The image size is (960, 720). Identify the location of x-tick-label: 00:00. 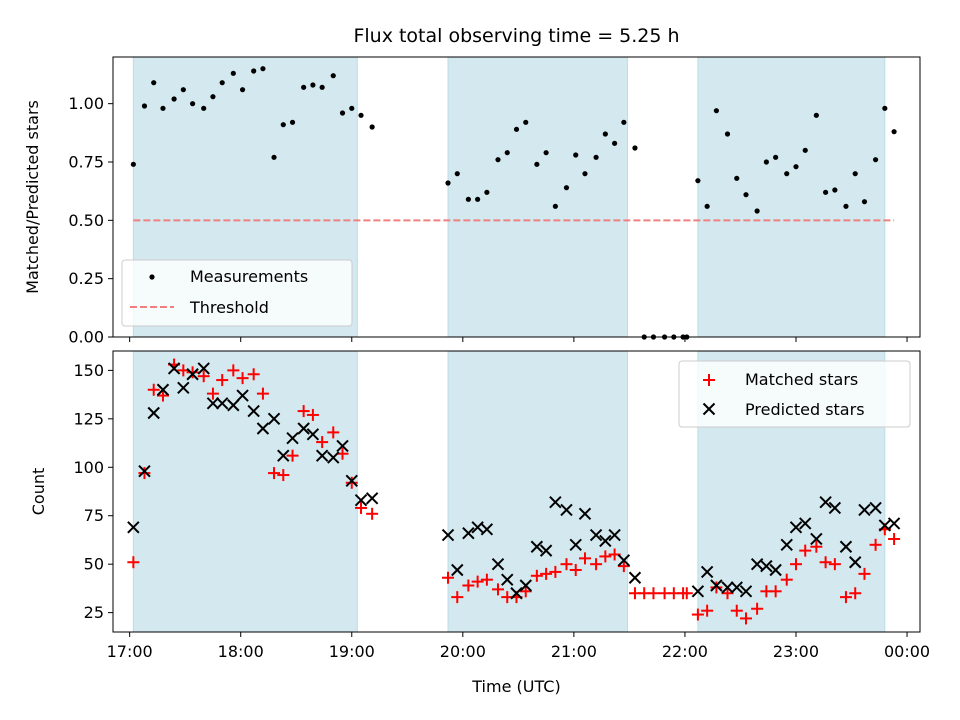
(907, 651).